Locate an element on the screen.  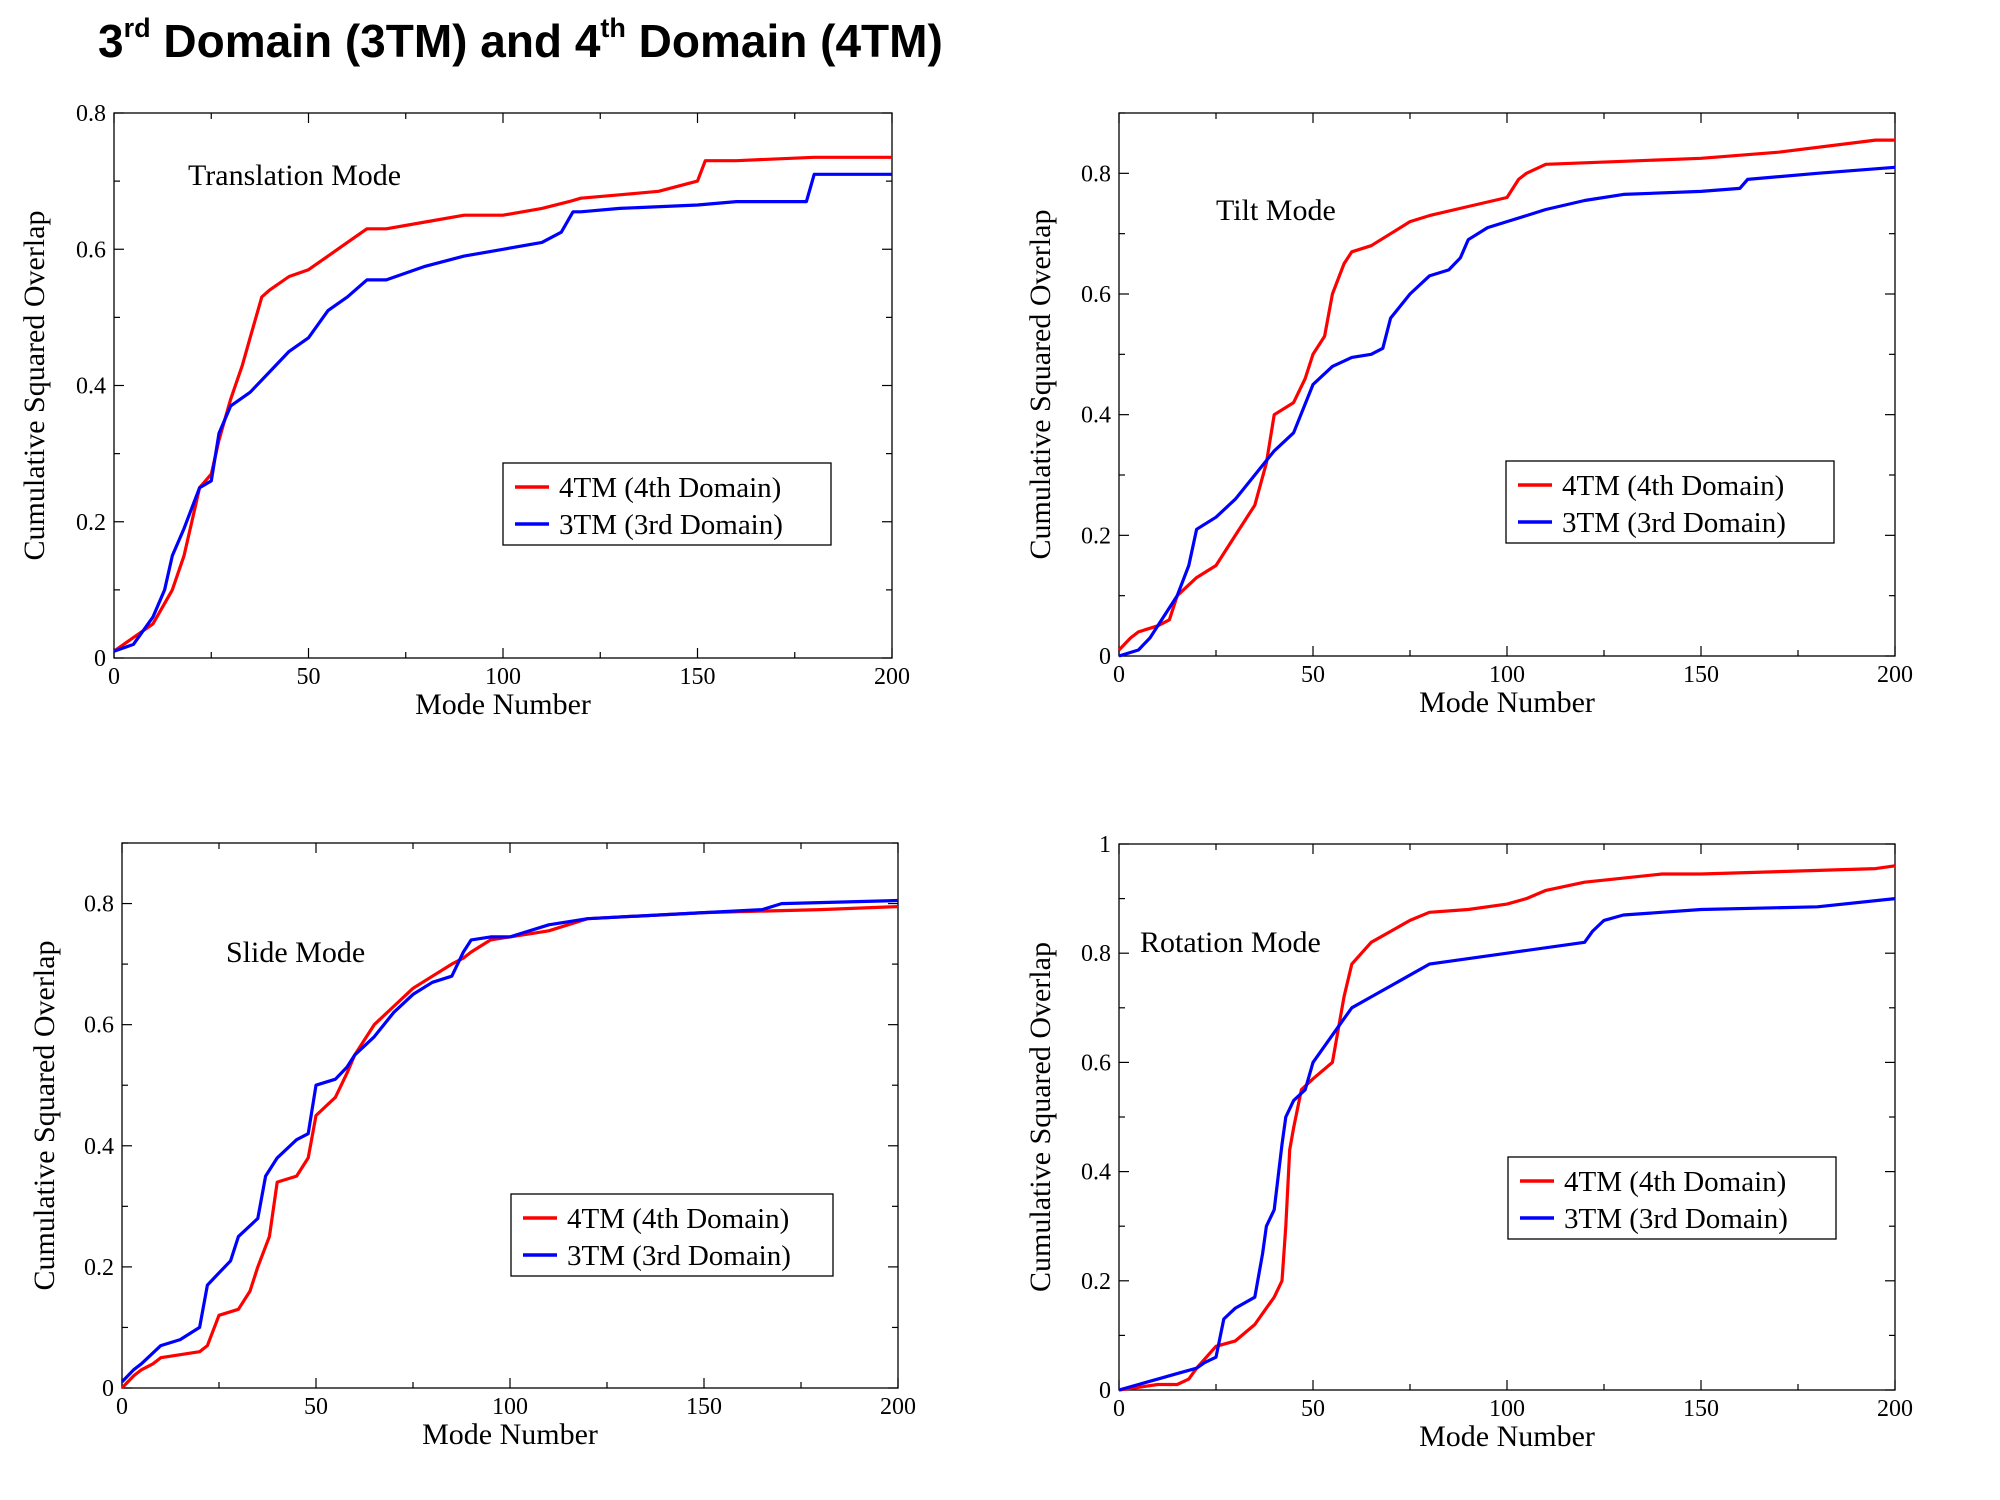
chart-title: Rotation Mode is located at coordinates (1230, 942).